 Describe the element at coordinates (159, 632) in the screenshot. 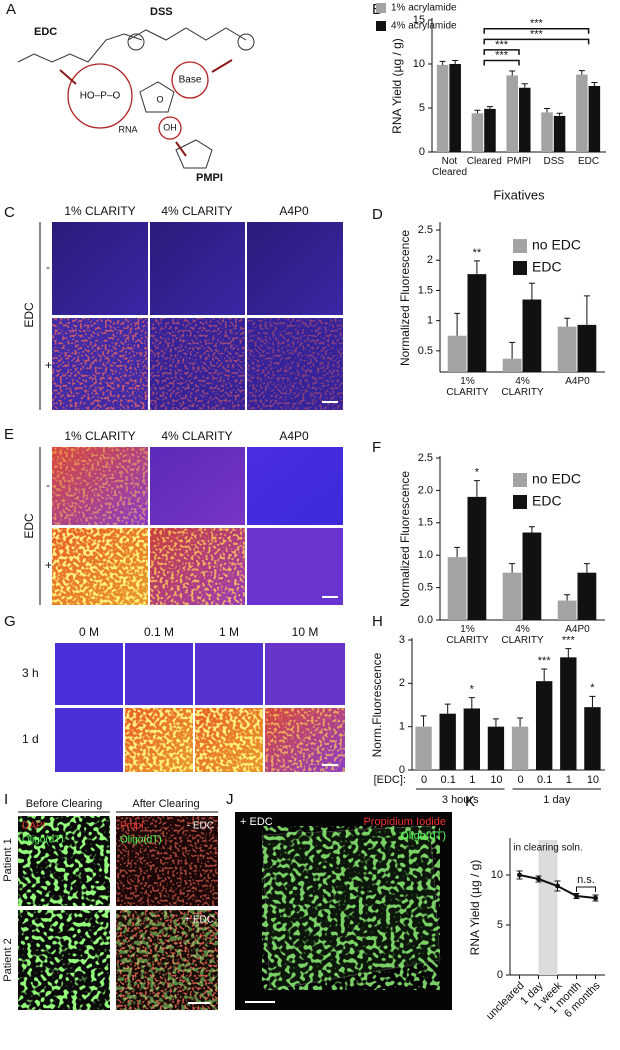

I see `column-header: 0.1 M` at that location.